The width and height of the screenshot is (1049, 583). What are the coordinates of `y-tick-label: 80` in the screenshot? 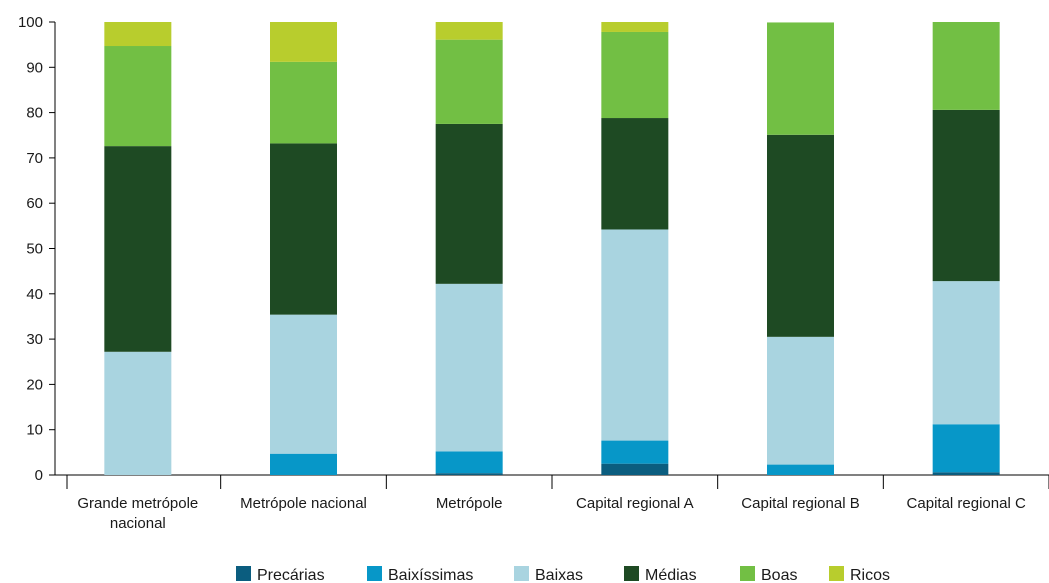 It's located at (34, 113).